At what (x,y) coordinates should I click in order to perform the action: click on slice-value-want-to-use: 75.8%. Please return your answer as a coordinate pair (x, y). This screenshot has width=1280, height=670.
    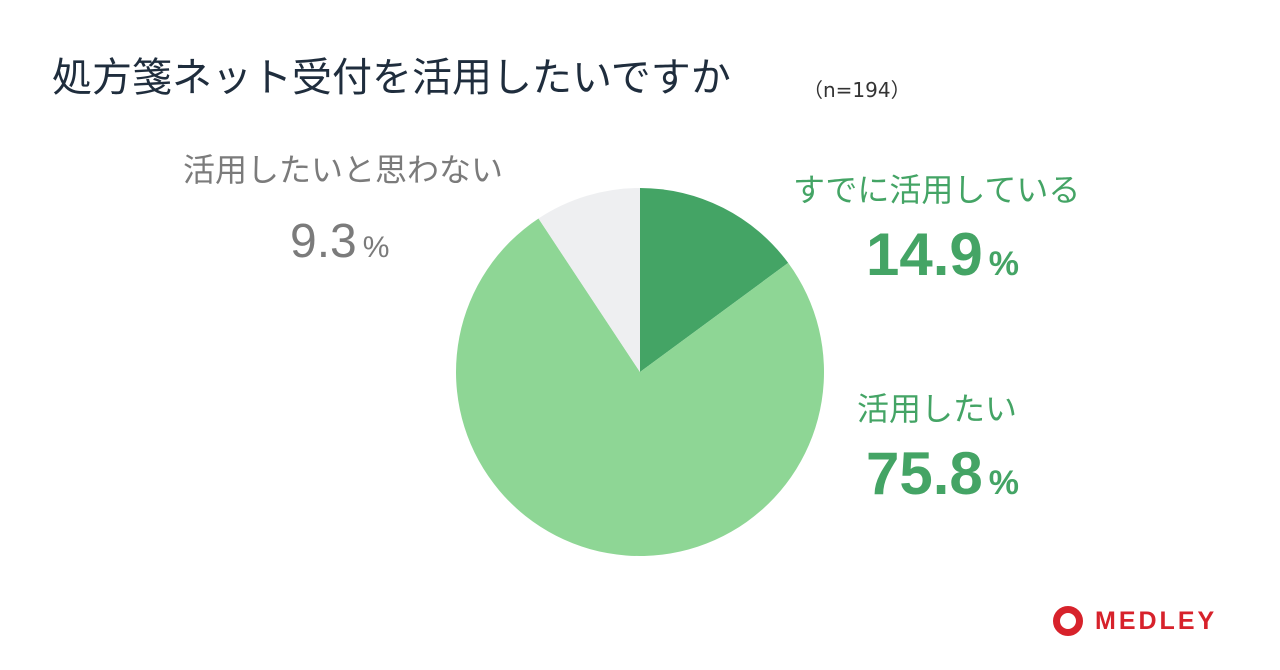
    Looking at the image, I should click on (942, 482).